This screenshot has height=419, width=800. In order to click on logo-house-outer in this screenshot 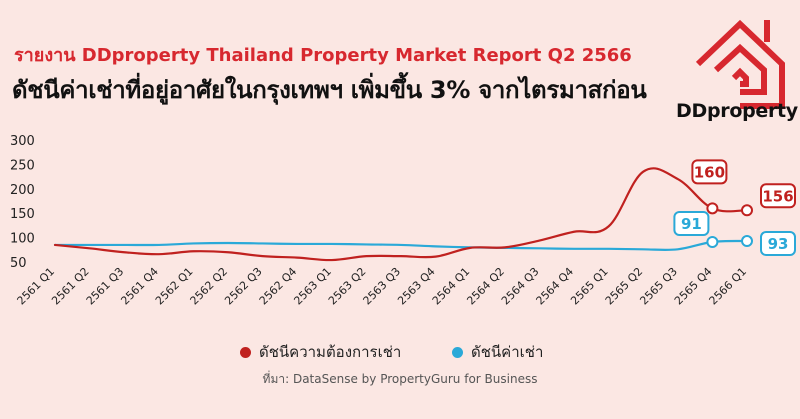, I will do `click(740, 64)`.